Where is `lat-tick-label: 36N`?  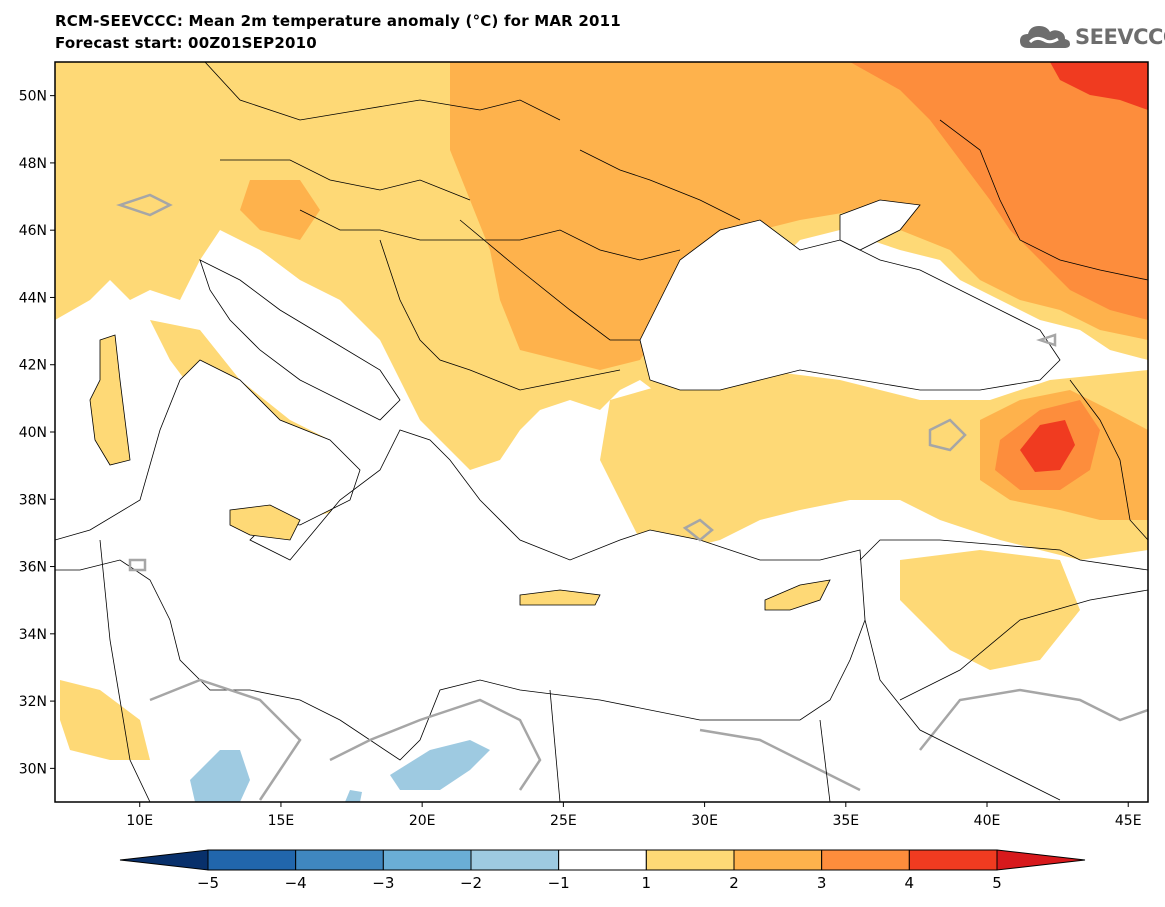 lat-tick-label: 36N is located at coordinates (33, 568).